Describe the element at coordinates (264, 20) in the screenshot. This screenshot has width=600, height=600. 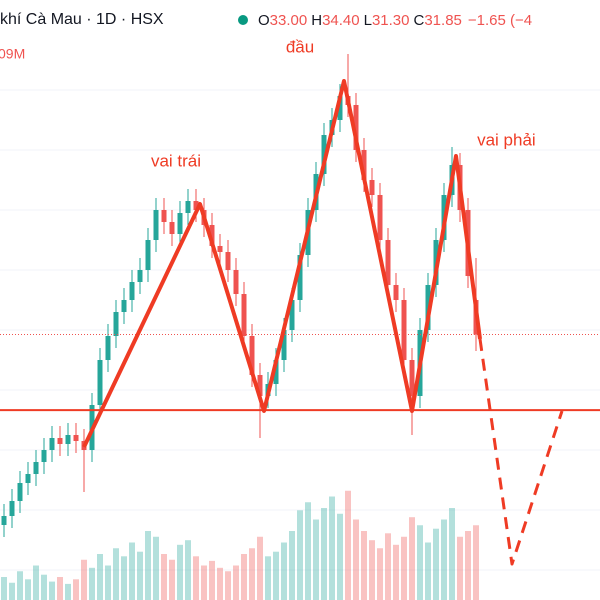
I see `ohlc-key: O` at that location.